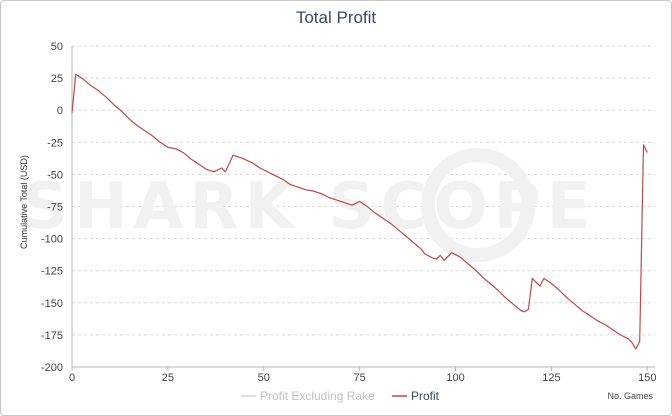 The width and height of the screenshot is (672, 416). What do you see at coordinates (55, 208) in the screenshot?
I see `y-tick-label: -75` at bounding box center [55, 208].